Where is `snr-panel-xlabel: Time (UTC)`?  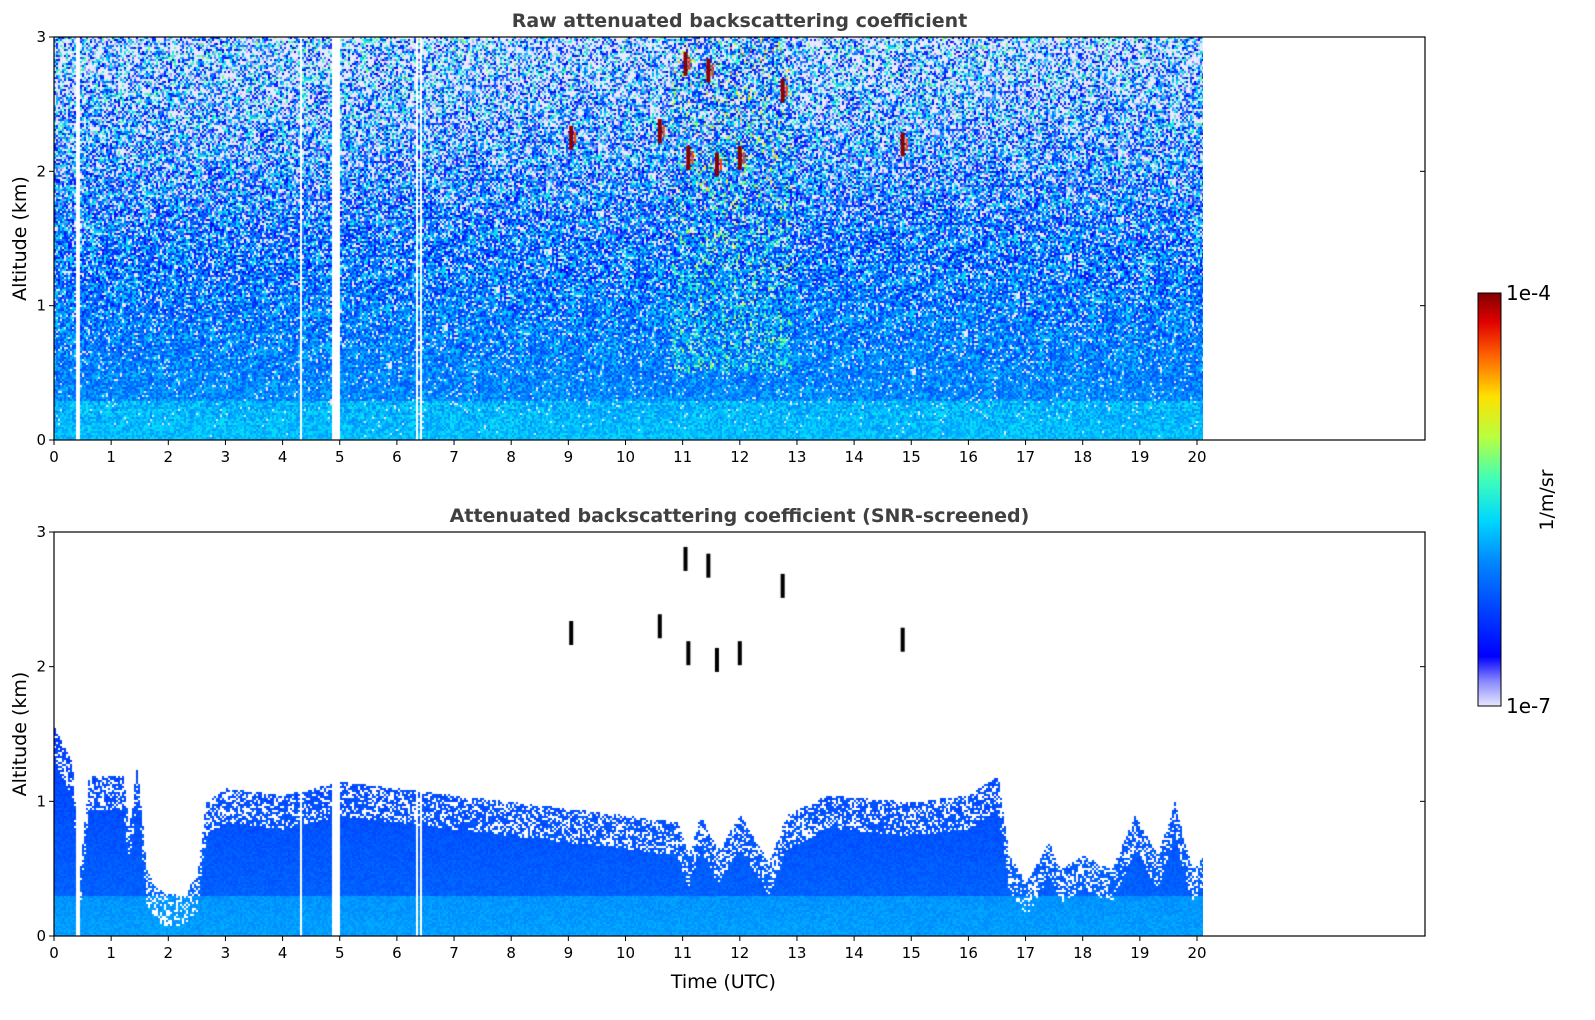
snr-panel-xlabel: Time (UTC) is located at coordinates (723, 982).